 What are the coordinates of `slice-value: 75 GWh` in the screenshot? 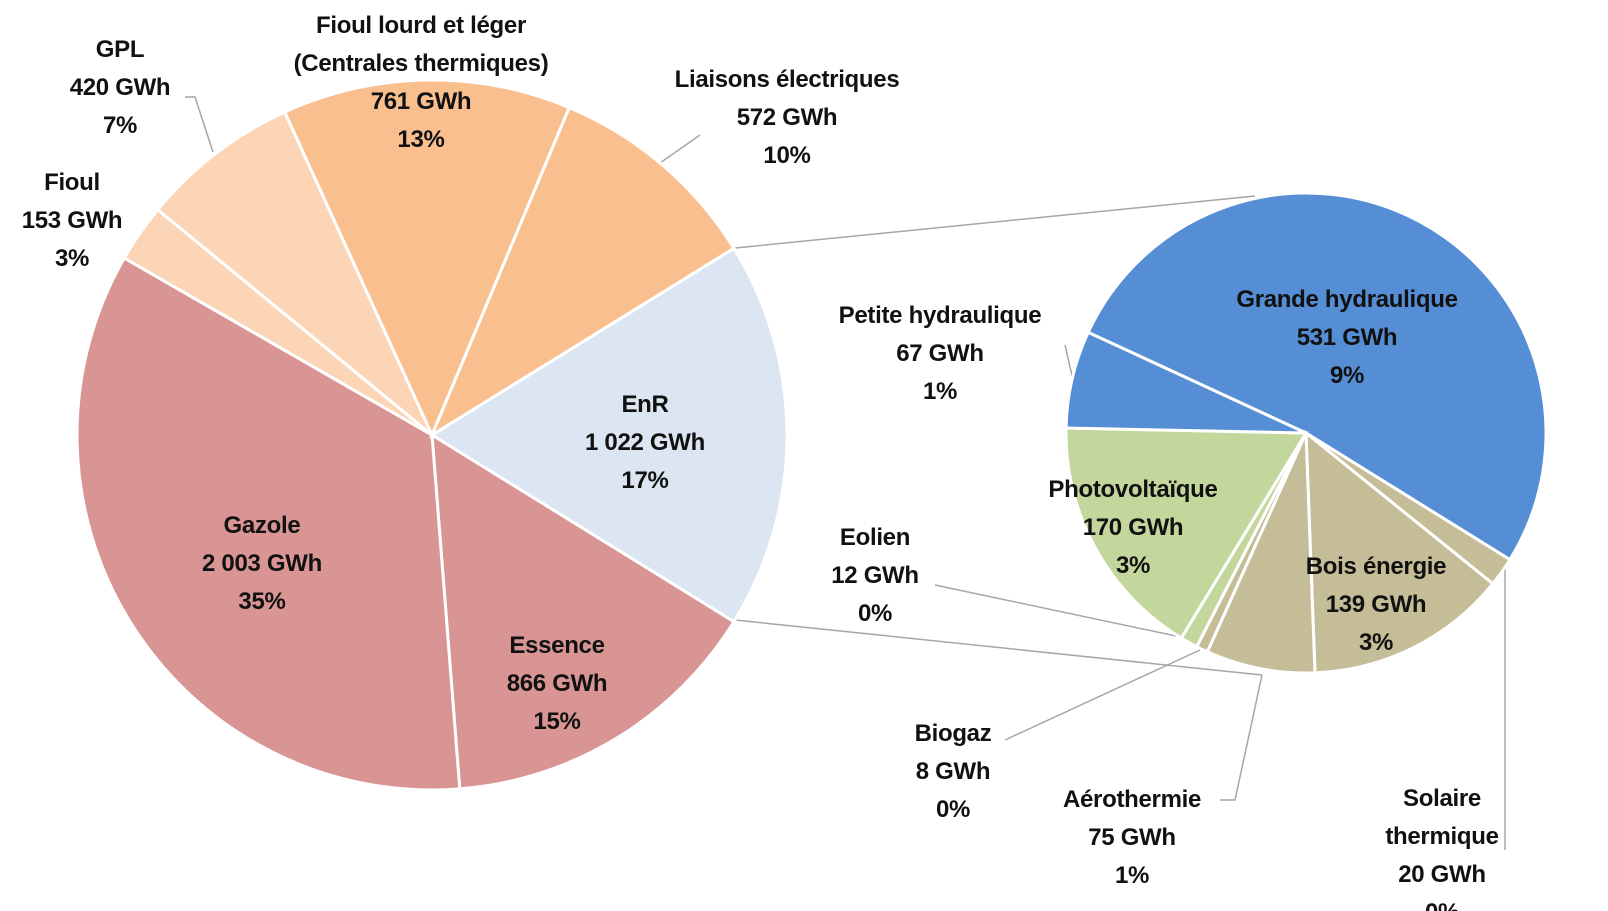 It's located at (1132, 837).